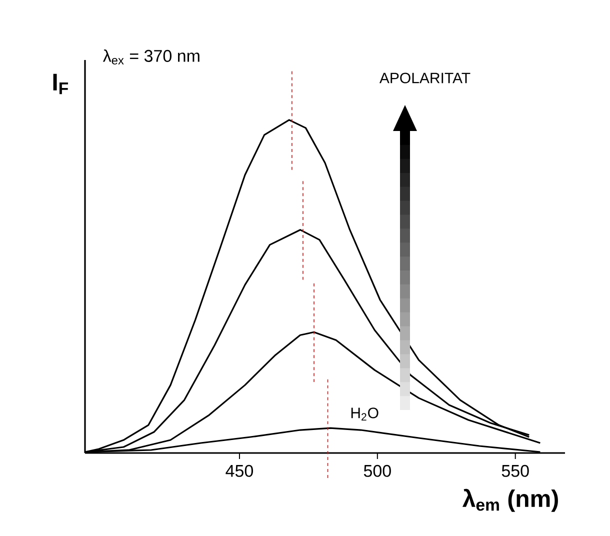  I want to click on text: I$_{F}$, so click(60, 84).